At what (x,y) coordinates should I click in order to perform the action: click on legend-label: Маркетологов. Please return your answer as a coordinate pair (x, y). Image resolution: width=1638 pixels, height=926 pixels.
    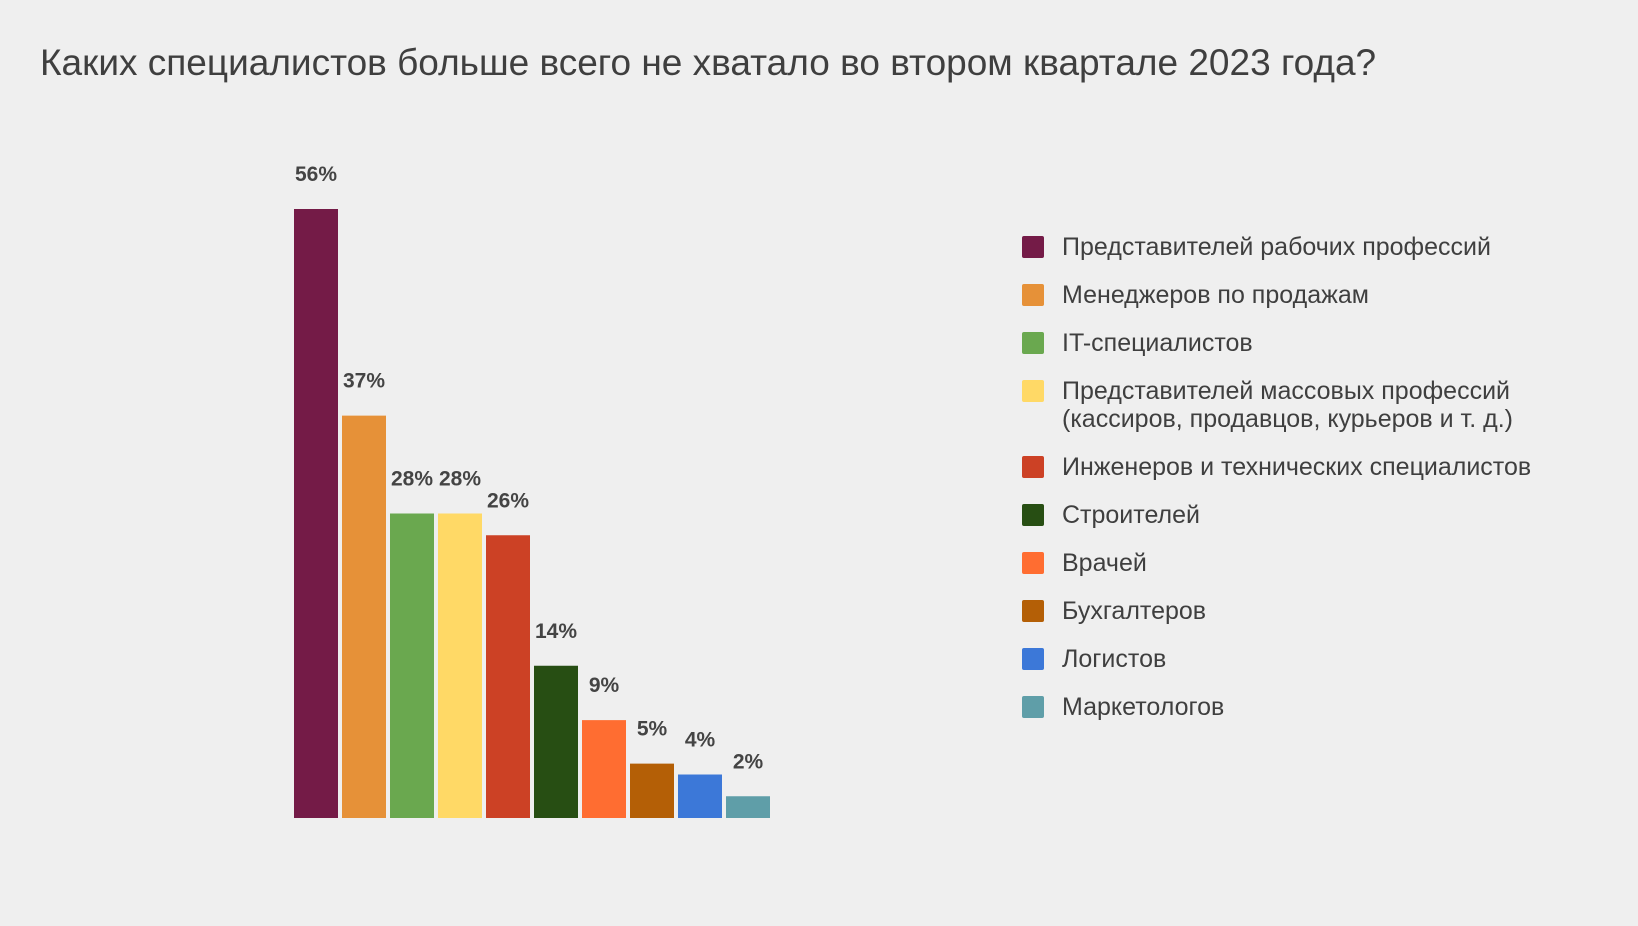
    Looking at the image, I should click on (1143, 707).